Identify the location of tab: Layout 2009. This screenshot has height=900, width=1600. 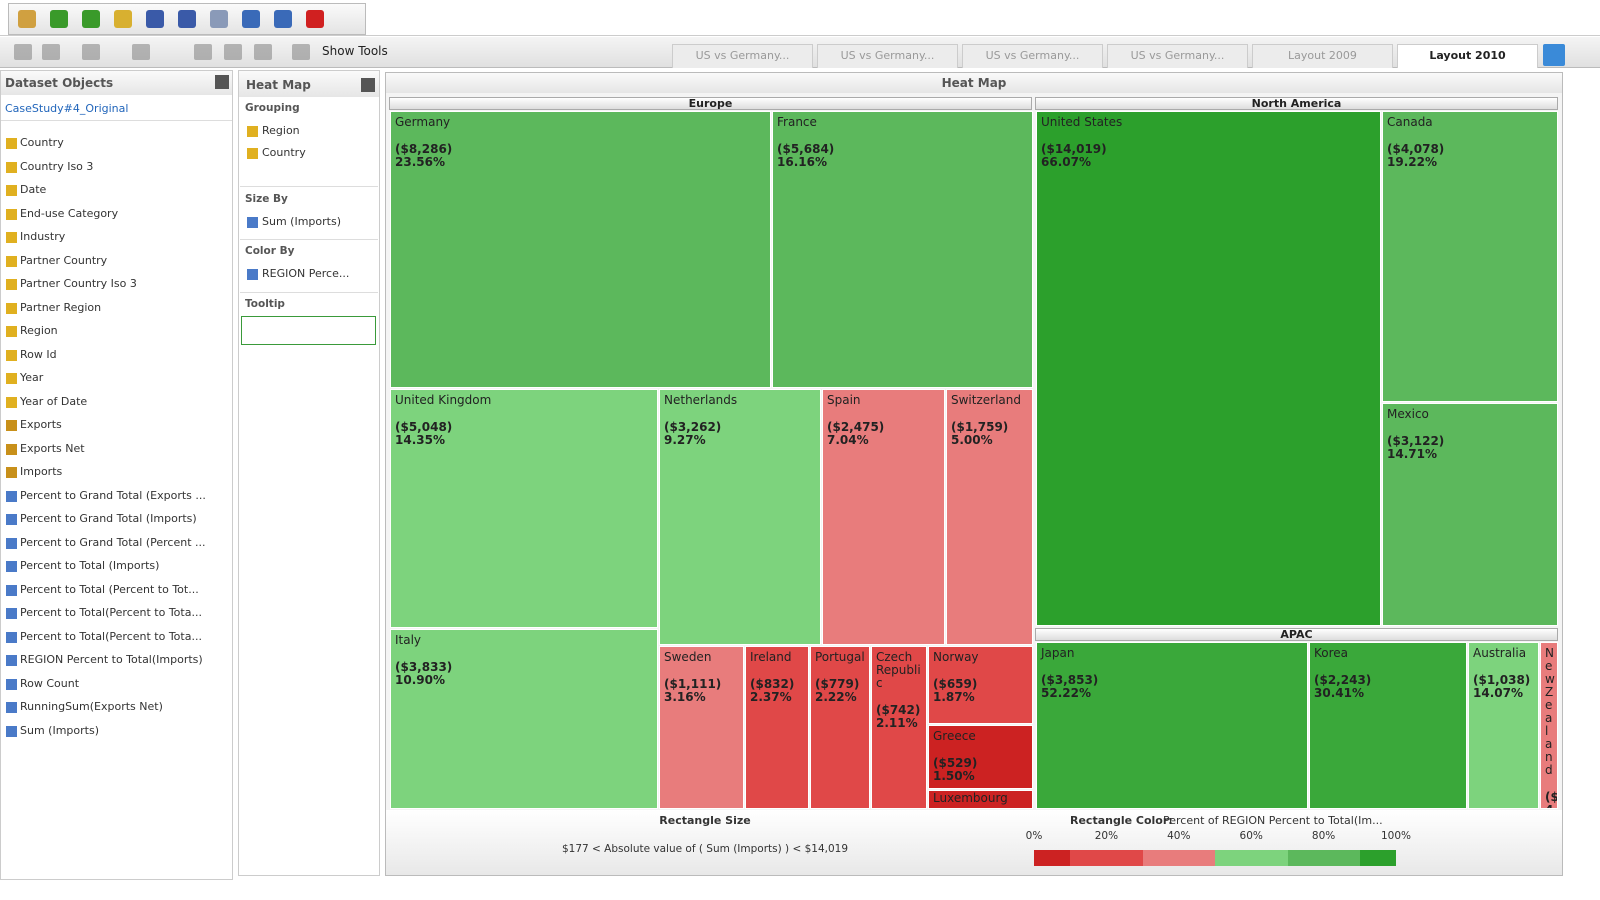
(1322, 56).